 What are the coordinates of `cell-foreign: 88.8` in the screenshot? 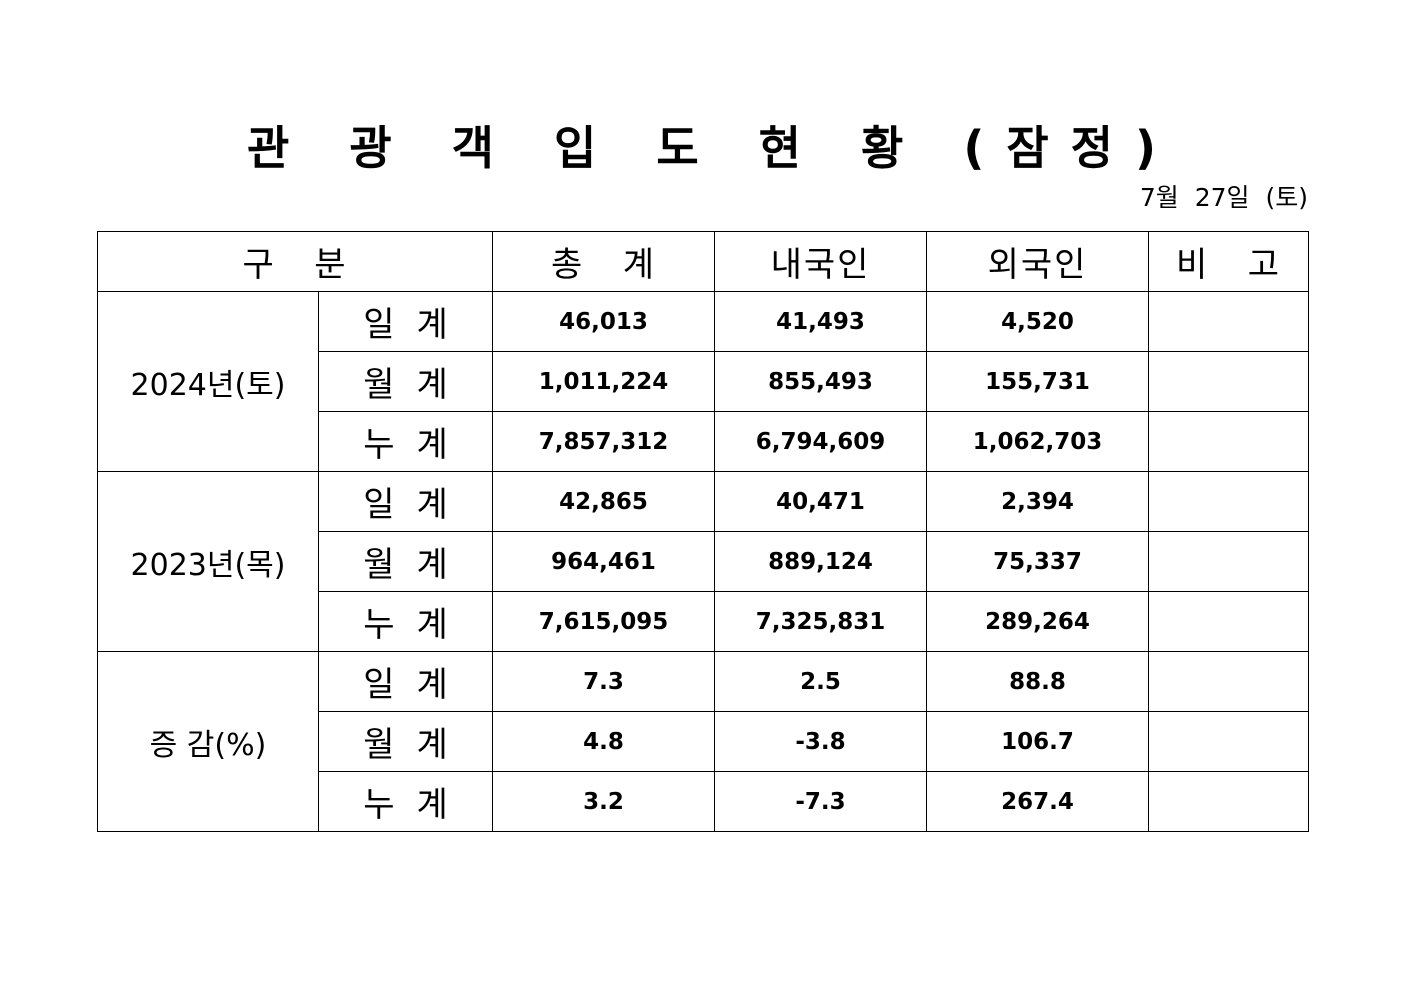 It's located at (1037, 681).